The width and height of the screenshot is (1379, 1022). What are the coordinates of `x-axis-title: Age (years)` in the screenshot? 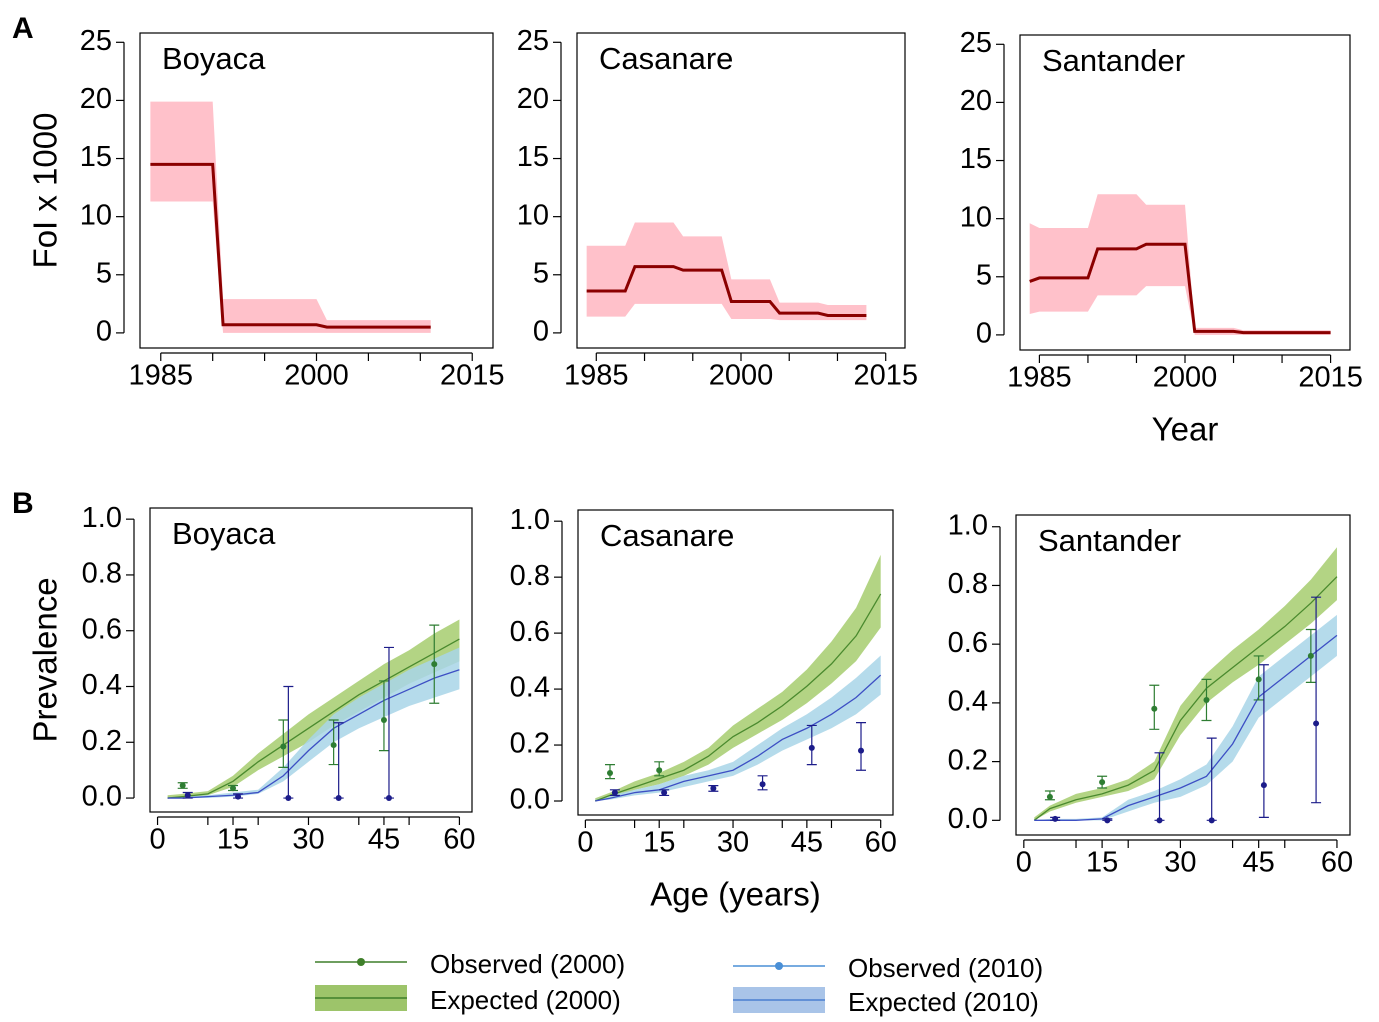 It's located at (735, 894).